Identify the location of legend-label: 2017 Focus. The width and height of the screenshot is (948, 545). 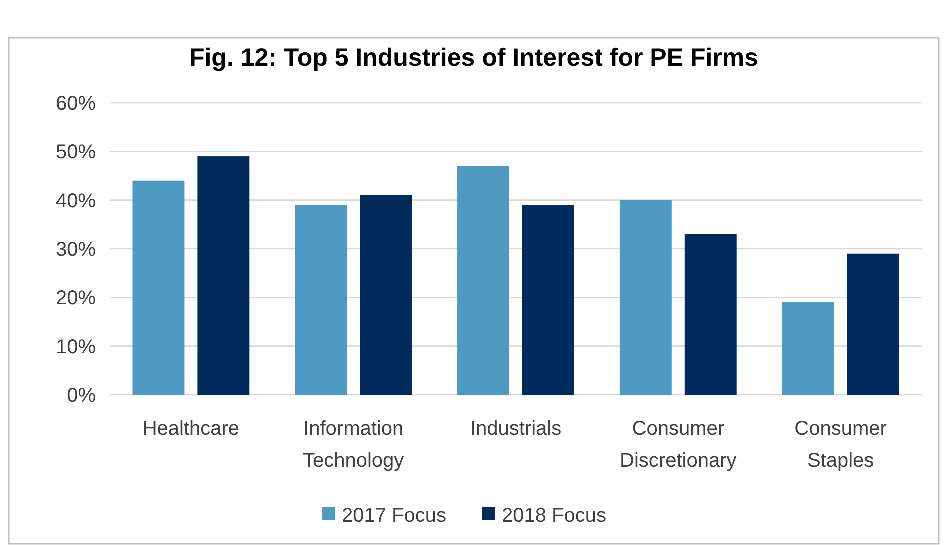
(394, 516).